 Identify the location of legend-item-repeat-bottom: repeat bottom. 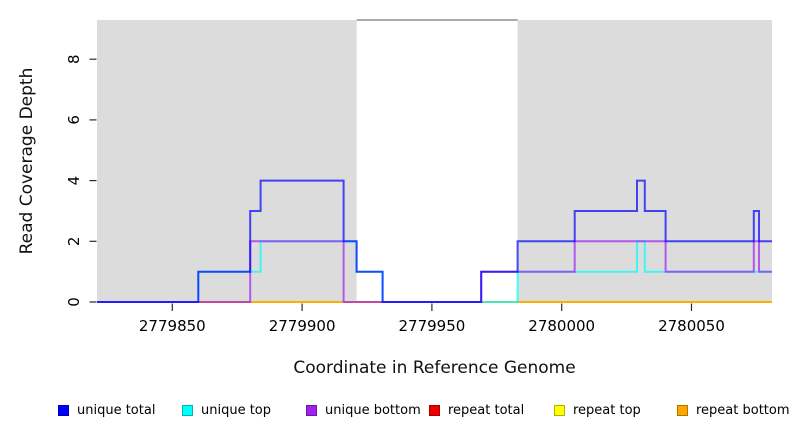
(733, 410).